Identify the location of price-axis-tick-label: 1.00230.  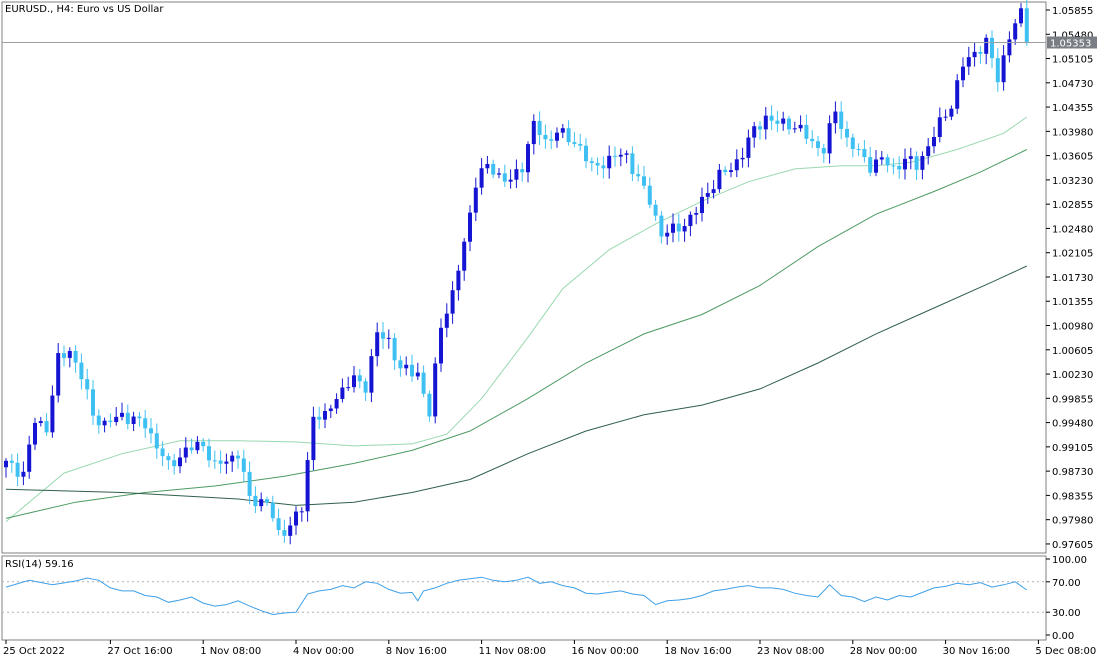
(1072, 375).